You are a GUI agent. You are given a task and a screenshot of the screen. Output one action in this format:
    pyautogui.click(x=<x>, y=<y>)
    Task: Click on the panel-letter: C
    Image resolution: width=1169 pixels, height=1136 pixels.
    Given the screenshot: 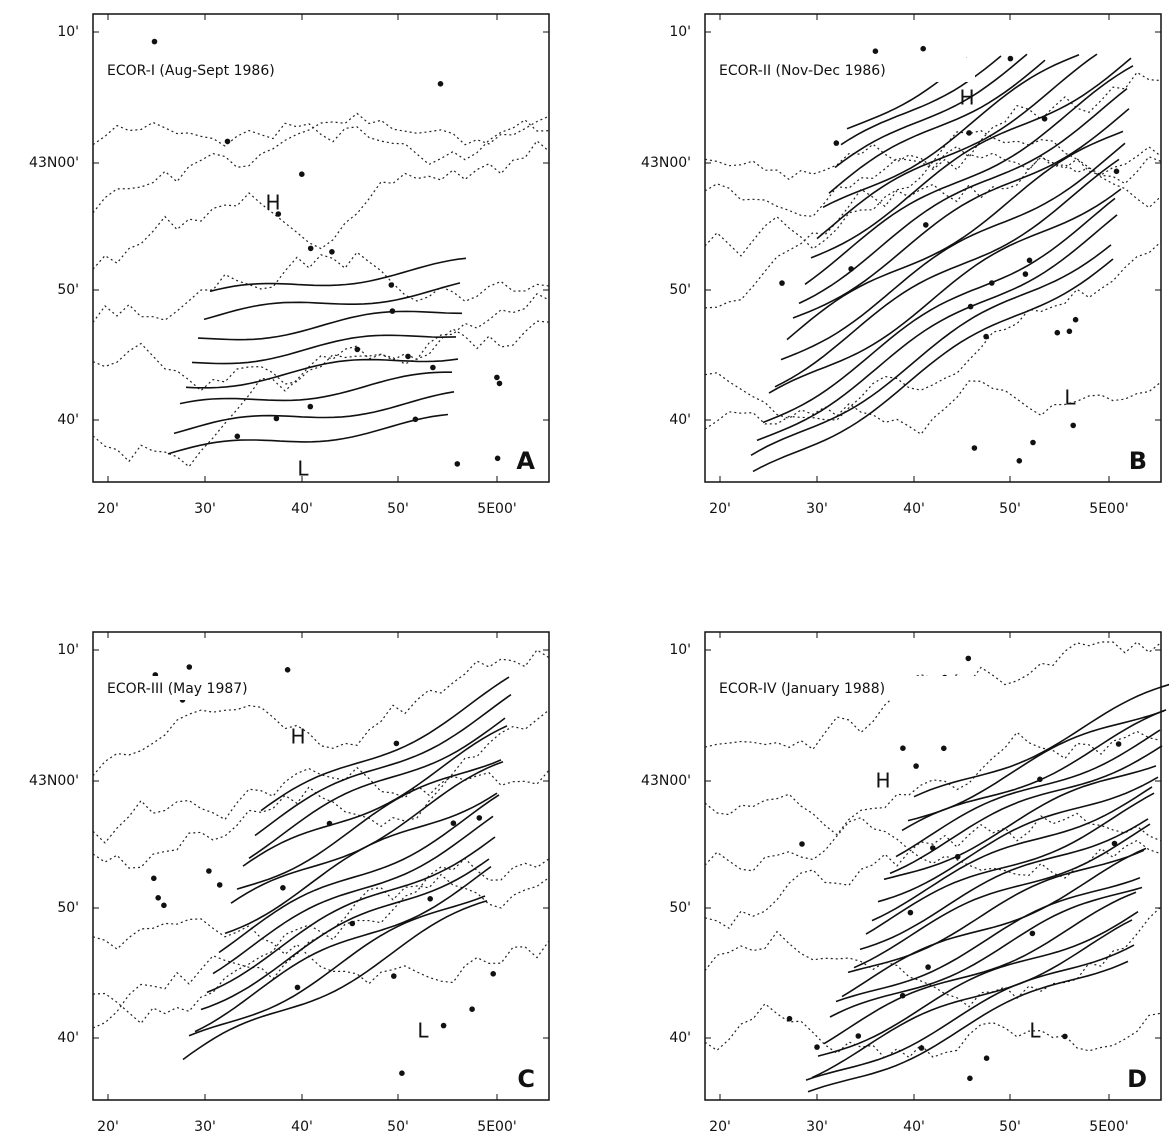 What is the action you would take?
    pyautogui.click(x=526, y=1079)
    